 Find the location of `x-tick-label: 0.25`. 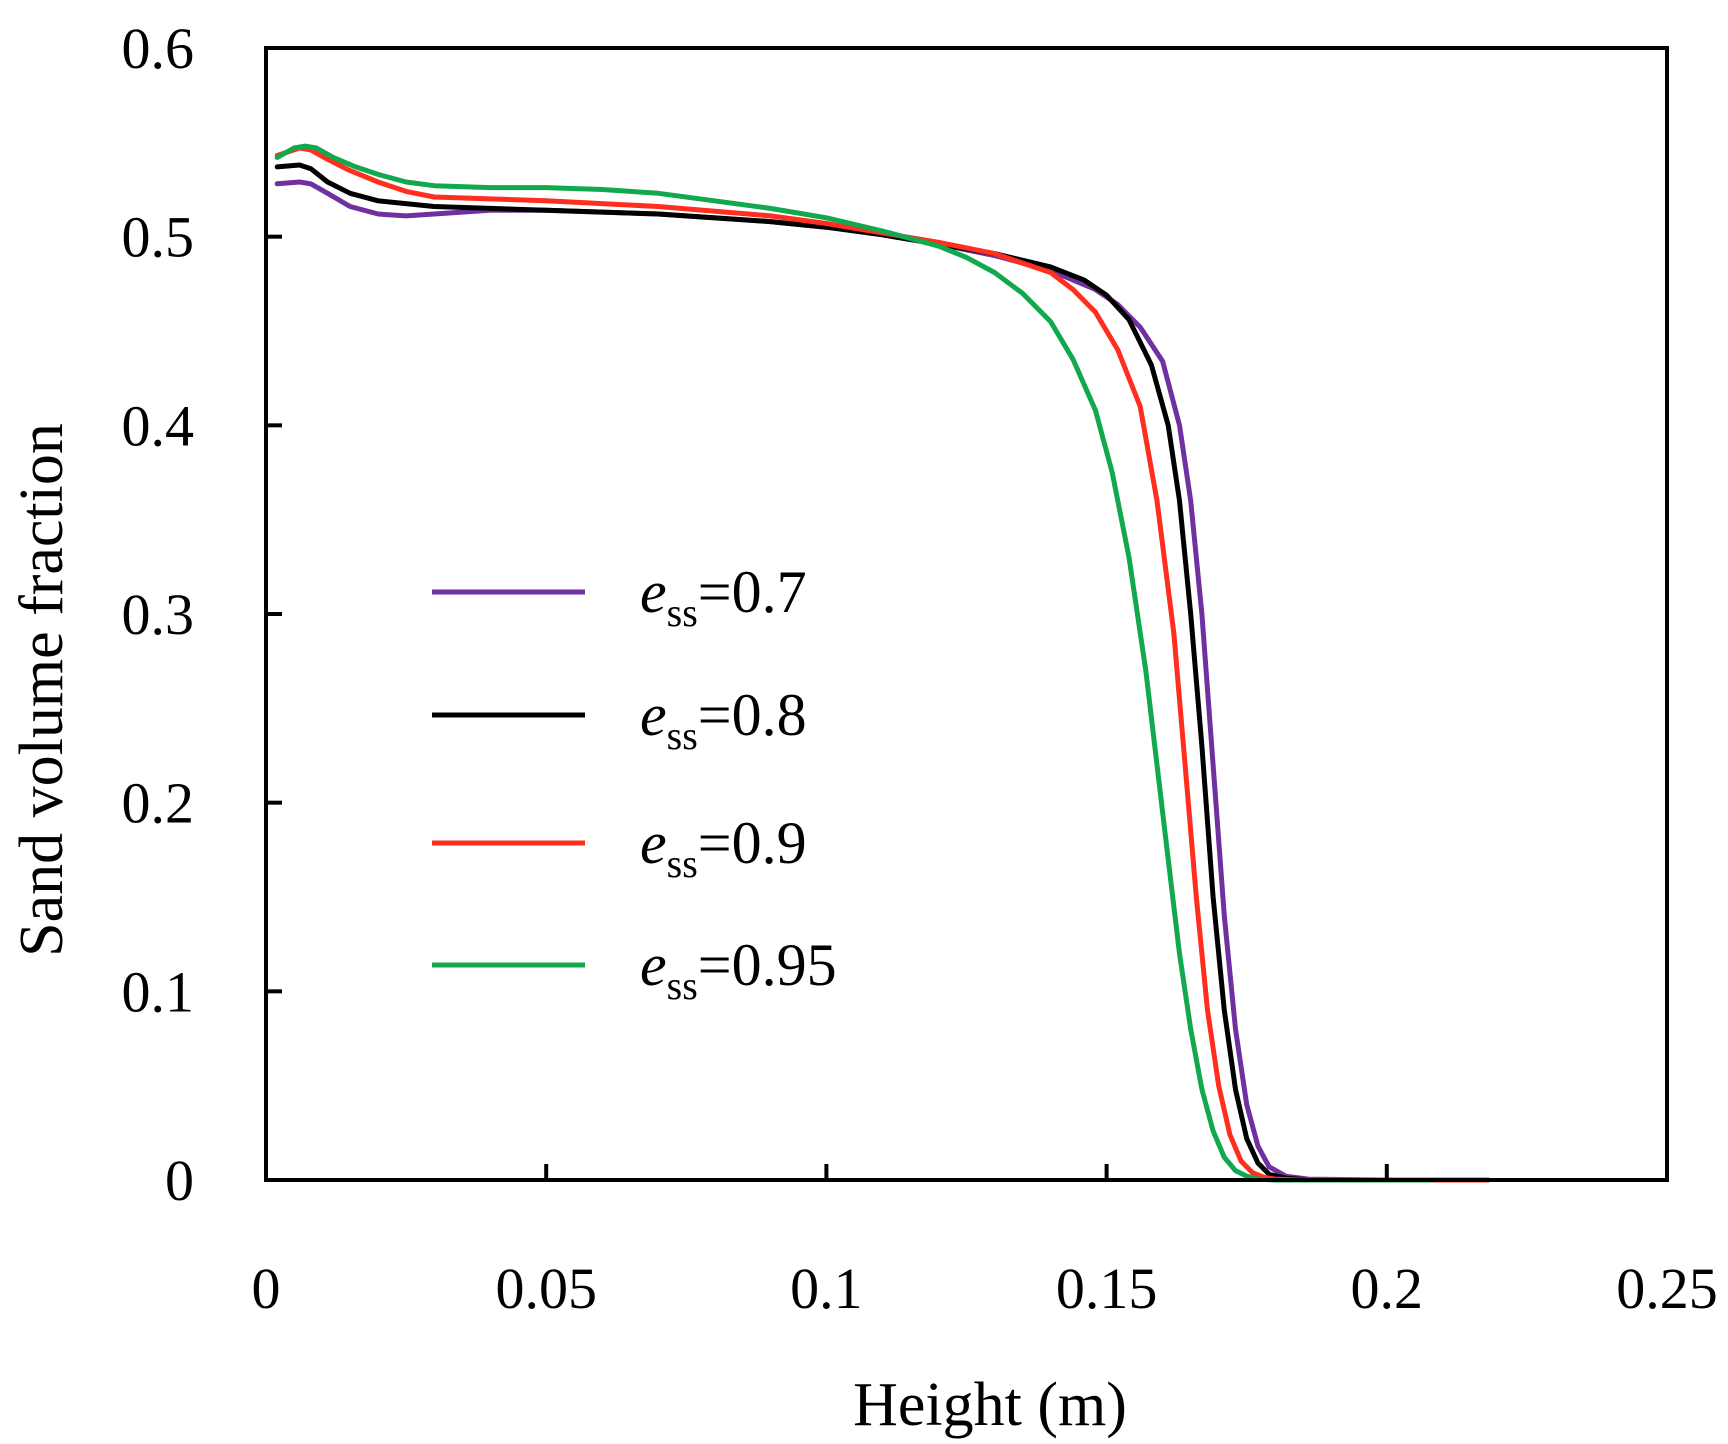

x-tick-label: 0.25 is located at coordinates (1667, 1288).